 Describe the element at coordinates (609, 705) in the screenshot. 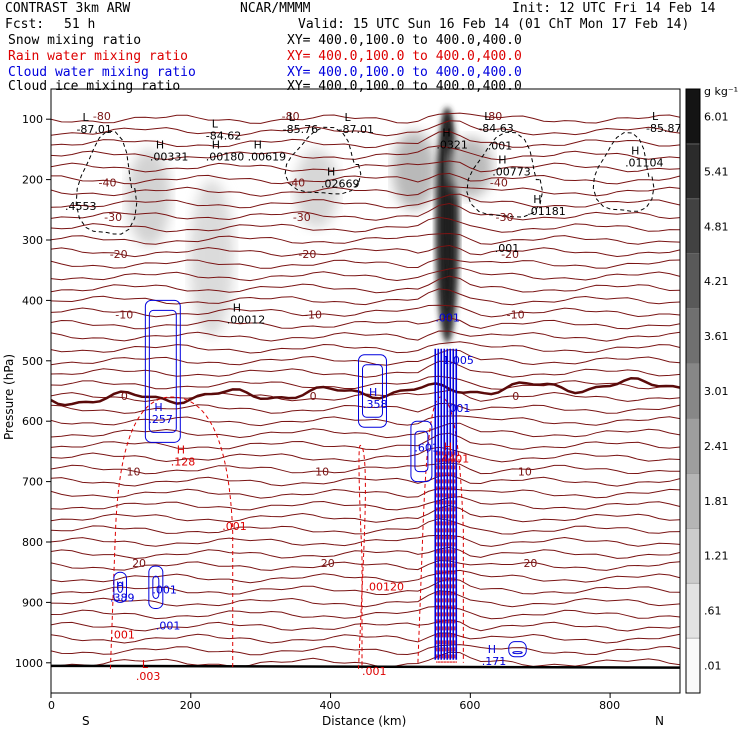

I see `x-tick-label: 800` at that location.